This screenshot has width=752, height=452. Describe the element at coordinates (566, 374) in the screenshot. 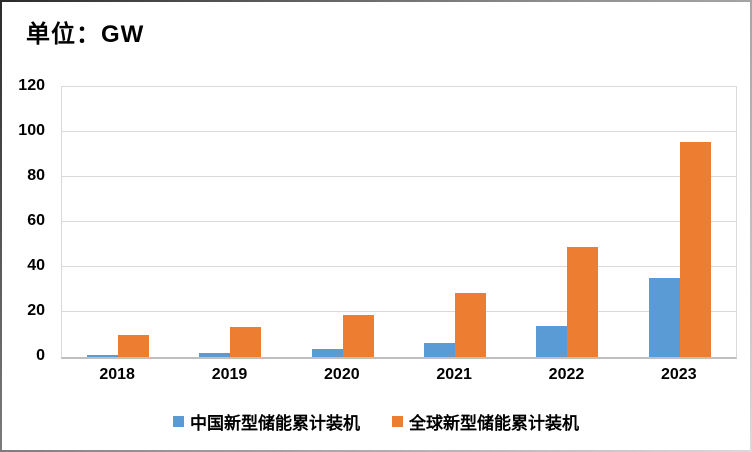

I see `x-tick-label: 2022` at that location.